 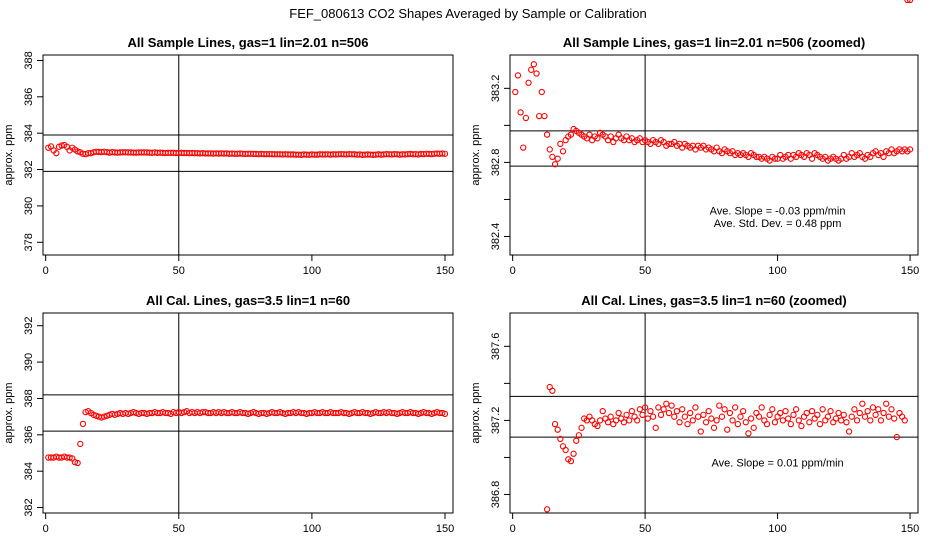 I want to click on y-tick-label: 383.2, so click(x=496, y=89).